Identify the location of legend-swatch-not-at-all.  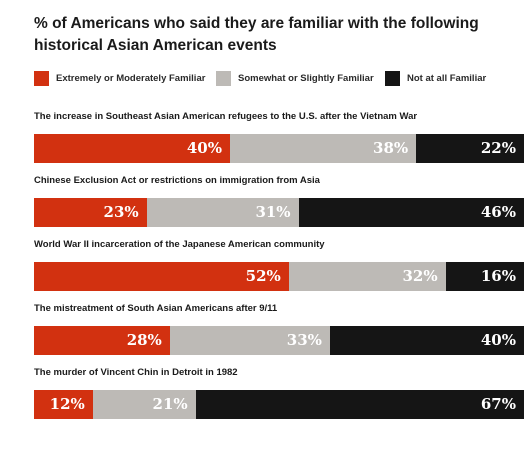
(392, 78).